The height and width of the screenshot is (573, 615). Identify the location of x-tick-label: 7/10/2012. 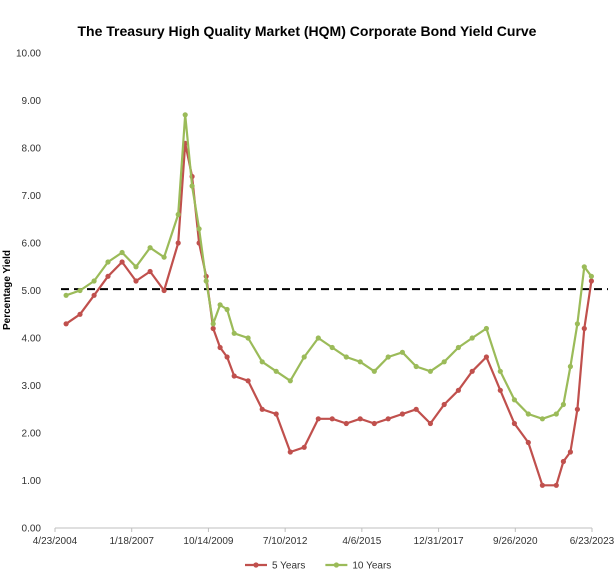
(285, 541).